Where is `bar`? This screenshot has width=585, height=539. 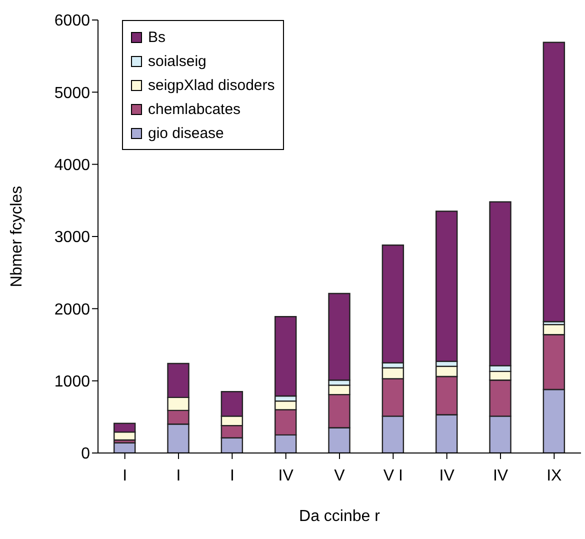
bar is located at coordinates (554, 182).